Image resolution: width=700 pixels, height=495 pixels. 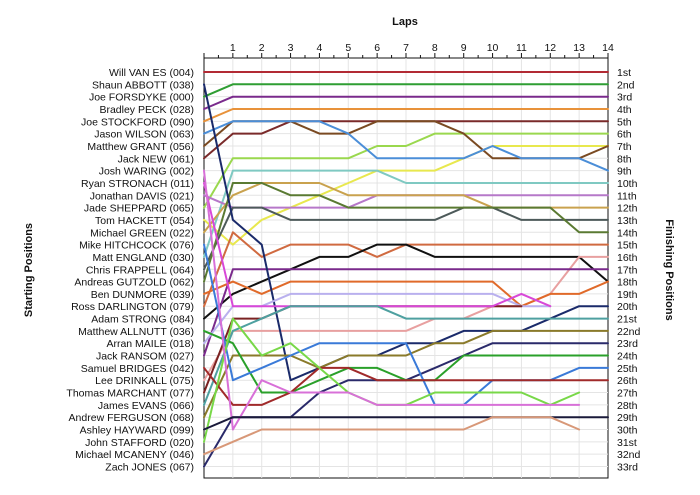 What do you see at coordinates (627, 295) in the screenshot?
I see `finish-position-label: 19th` at bounding box center [627, 295].